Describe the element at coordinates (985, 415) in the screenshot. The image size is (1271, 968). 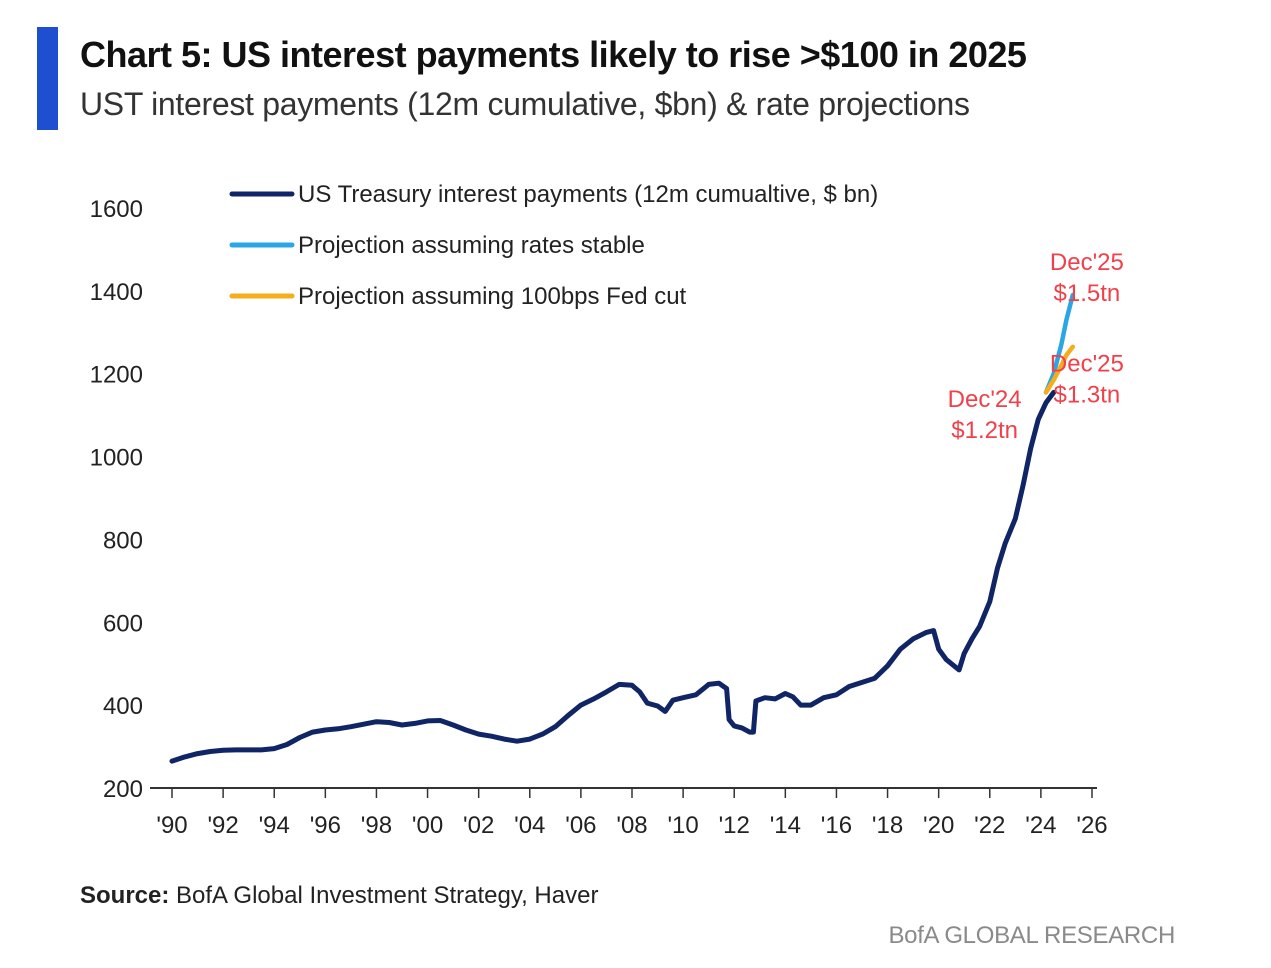
I see `annotation-label: Dec'24 $1.2tn` at that location.